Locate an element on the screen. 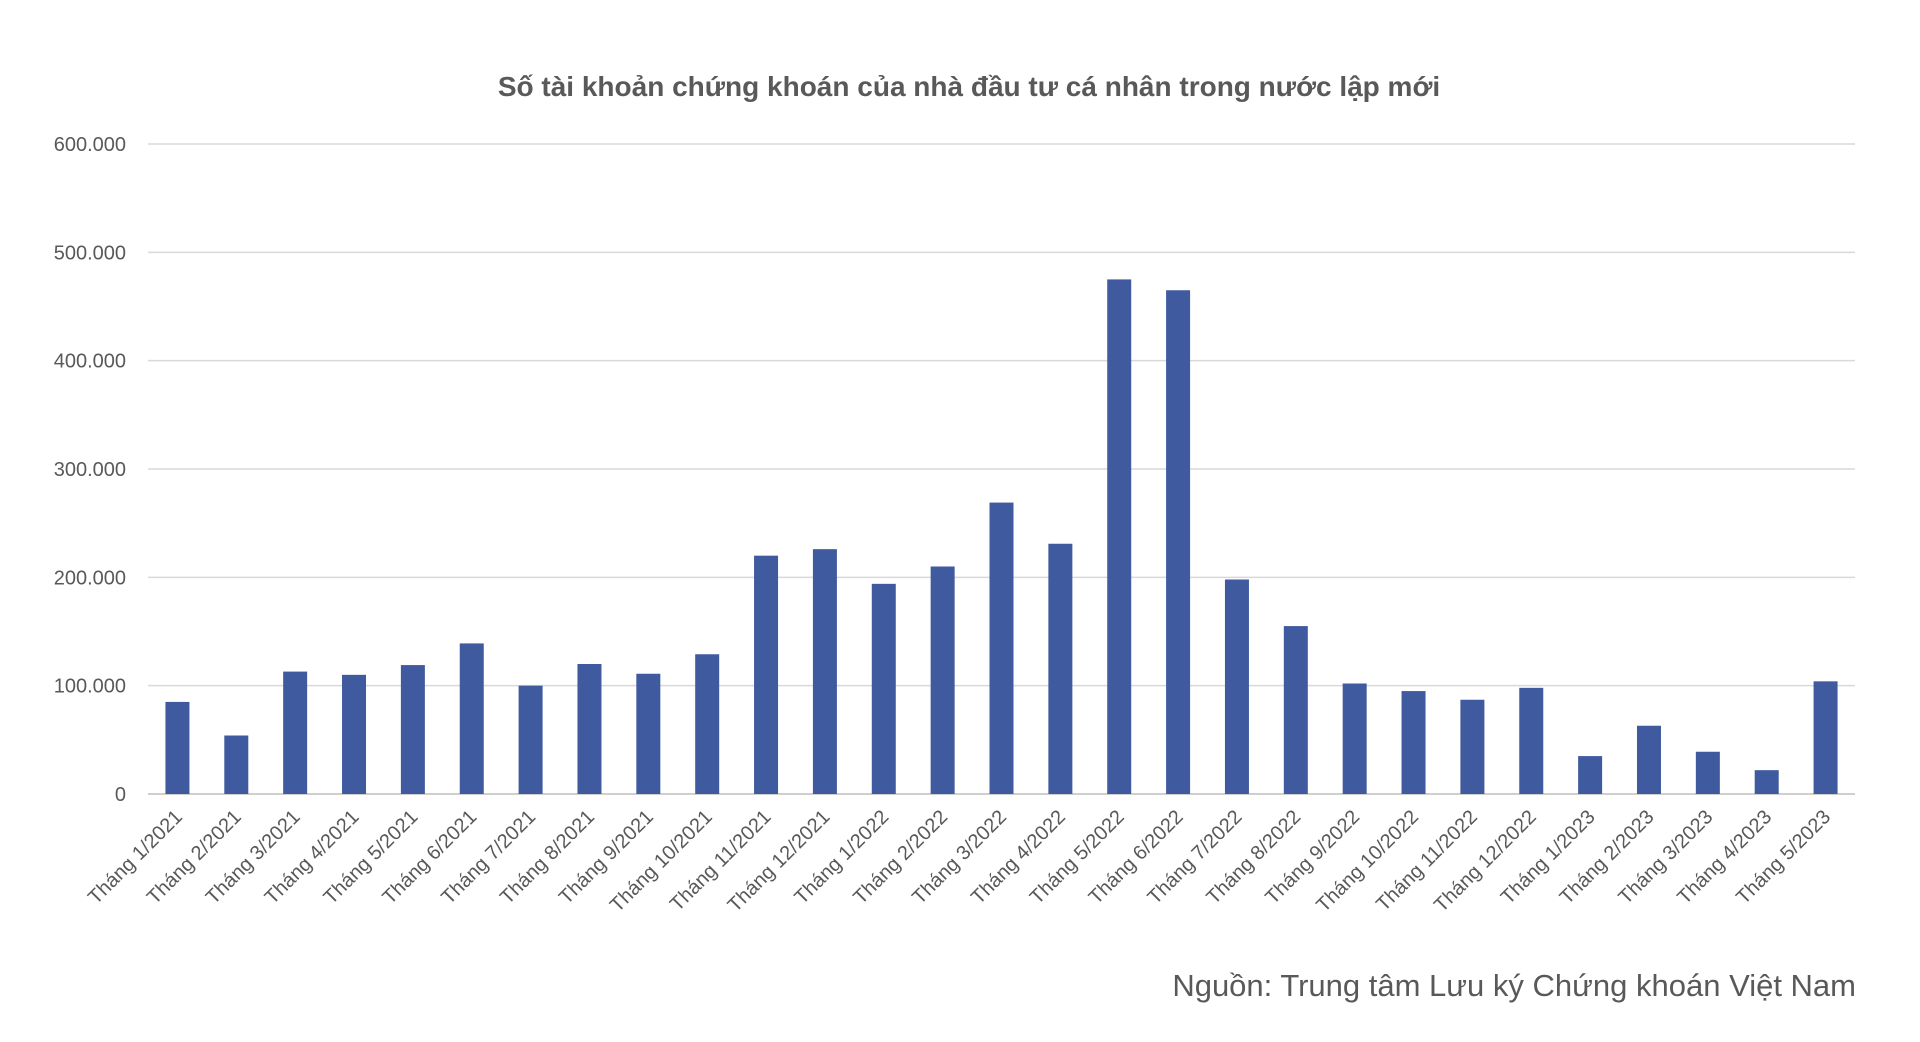 This screenshot has height=1042, width=1920. y-tick-label: 200.000 is located at coordinates (90, 578).